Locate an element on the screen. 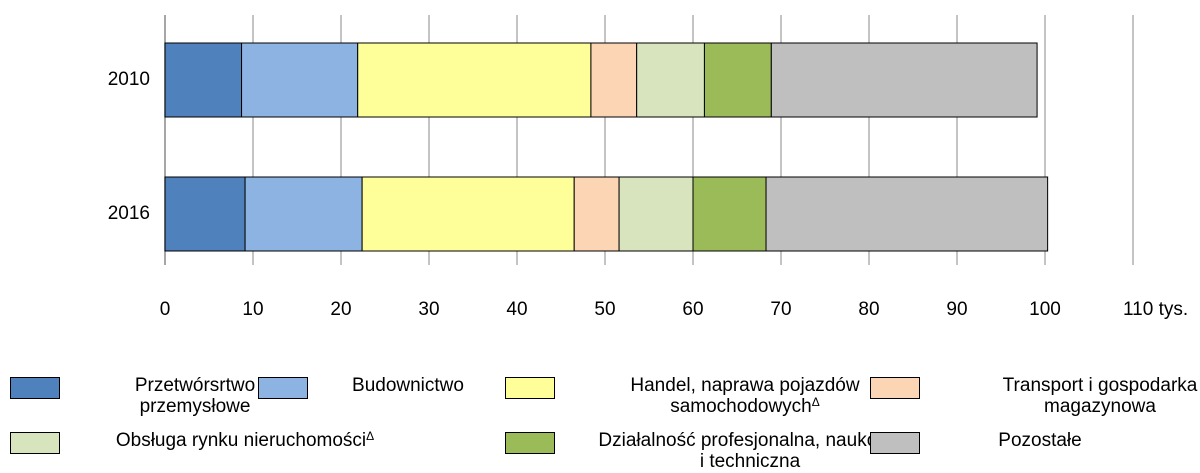 Image resolution: width=1200 pixels, height=473 pixels. legend-item: Transport i gospodarka magazynowa is located at coordinates (1035, 396).